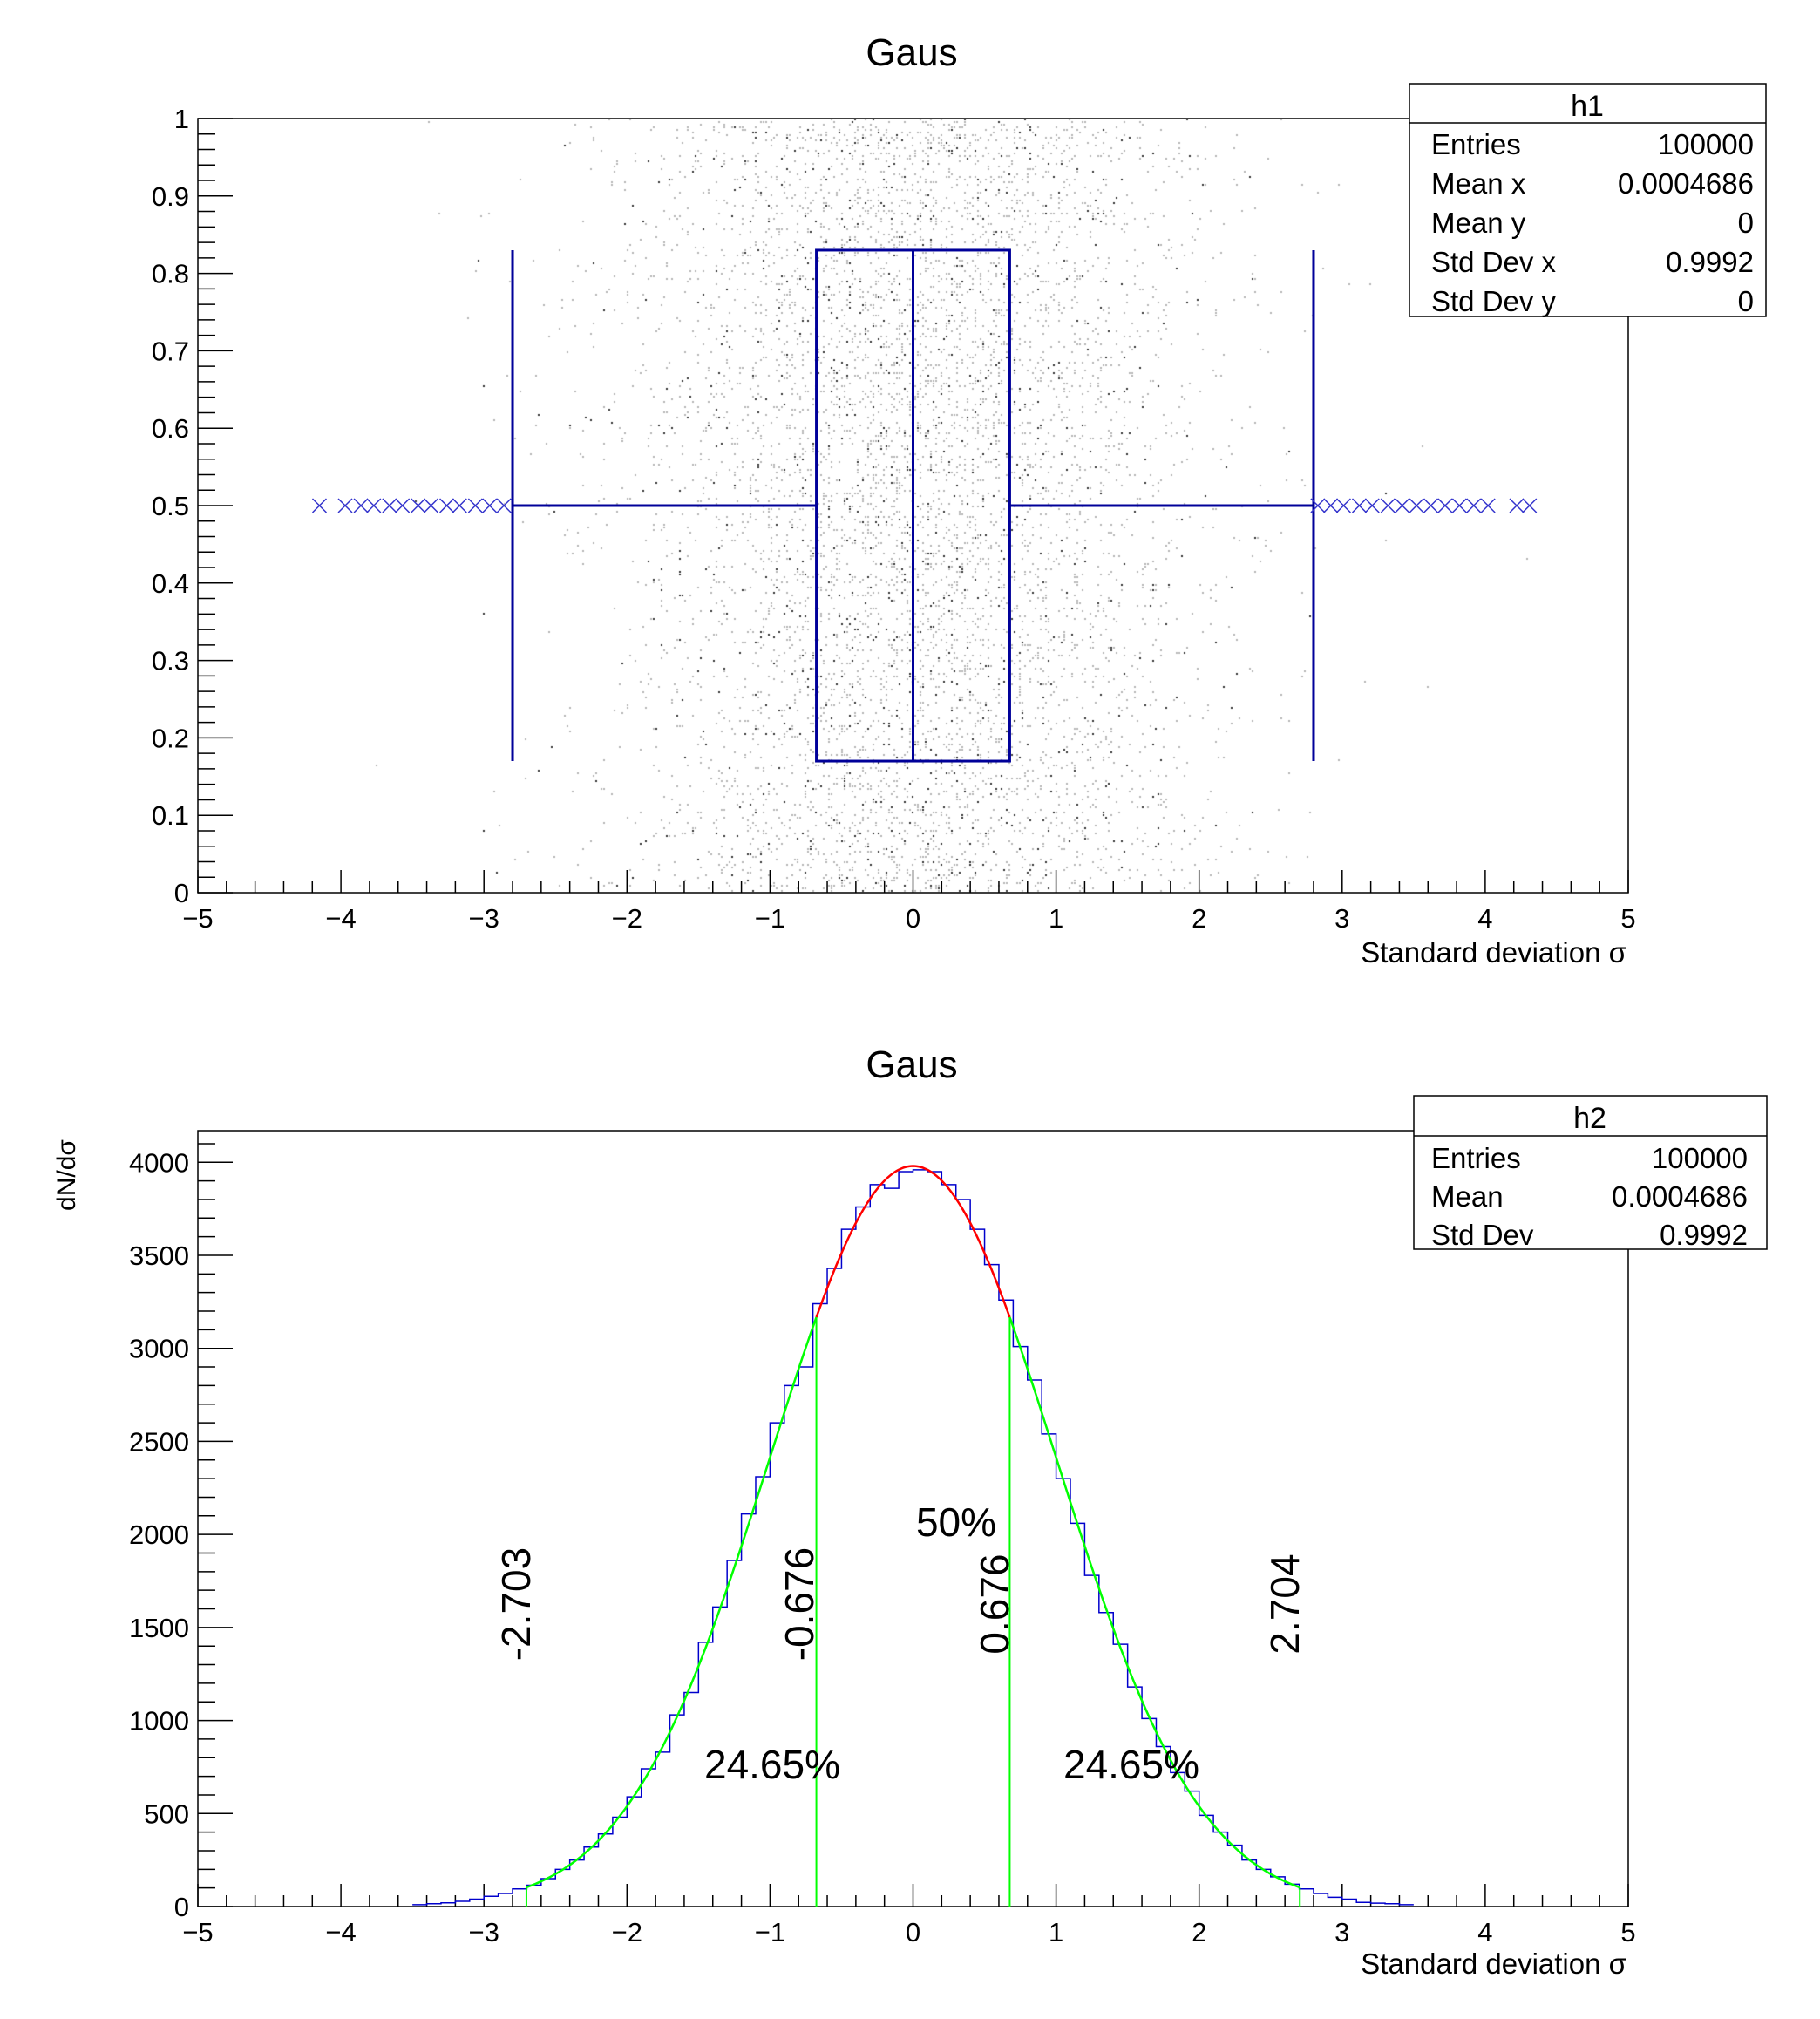 Image resolution: width=1820 pixels, height=2019 pixels. Describe the element at coordinates (911, 52) in the screenshot. I see `top-title: Gaus` at that location.